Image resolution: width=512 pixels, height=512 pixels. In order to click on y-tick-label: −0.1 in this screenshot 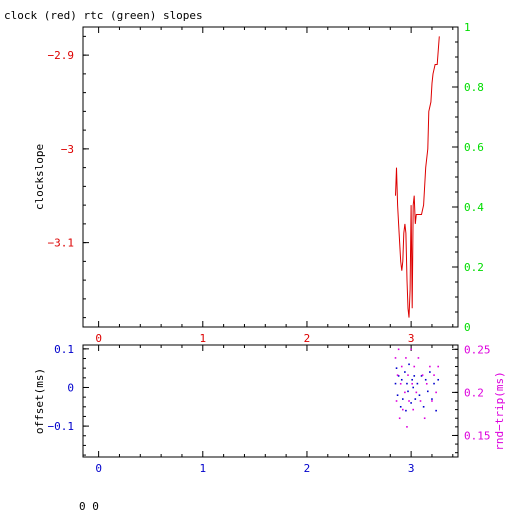, I will do `click(61, 426)`.